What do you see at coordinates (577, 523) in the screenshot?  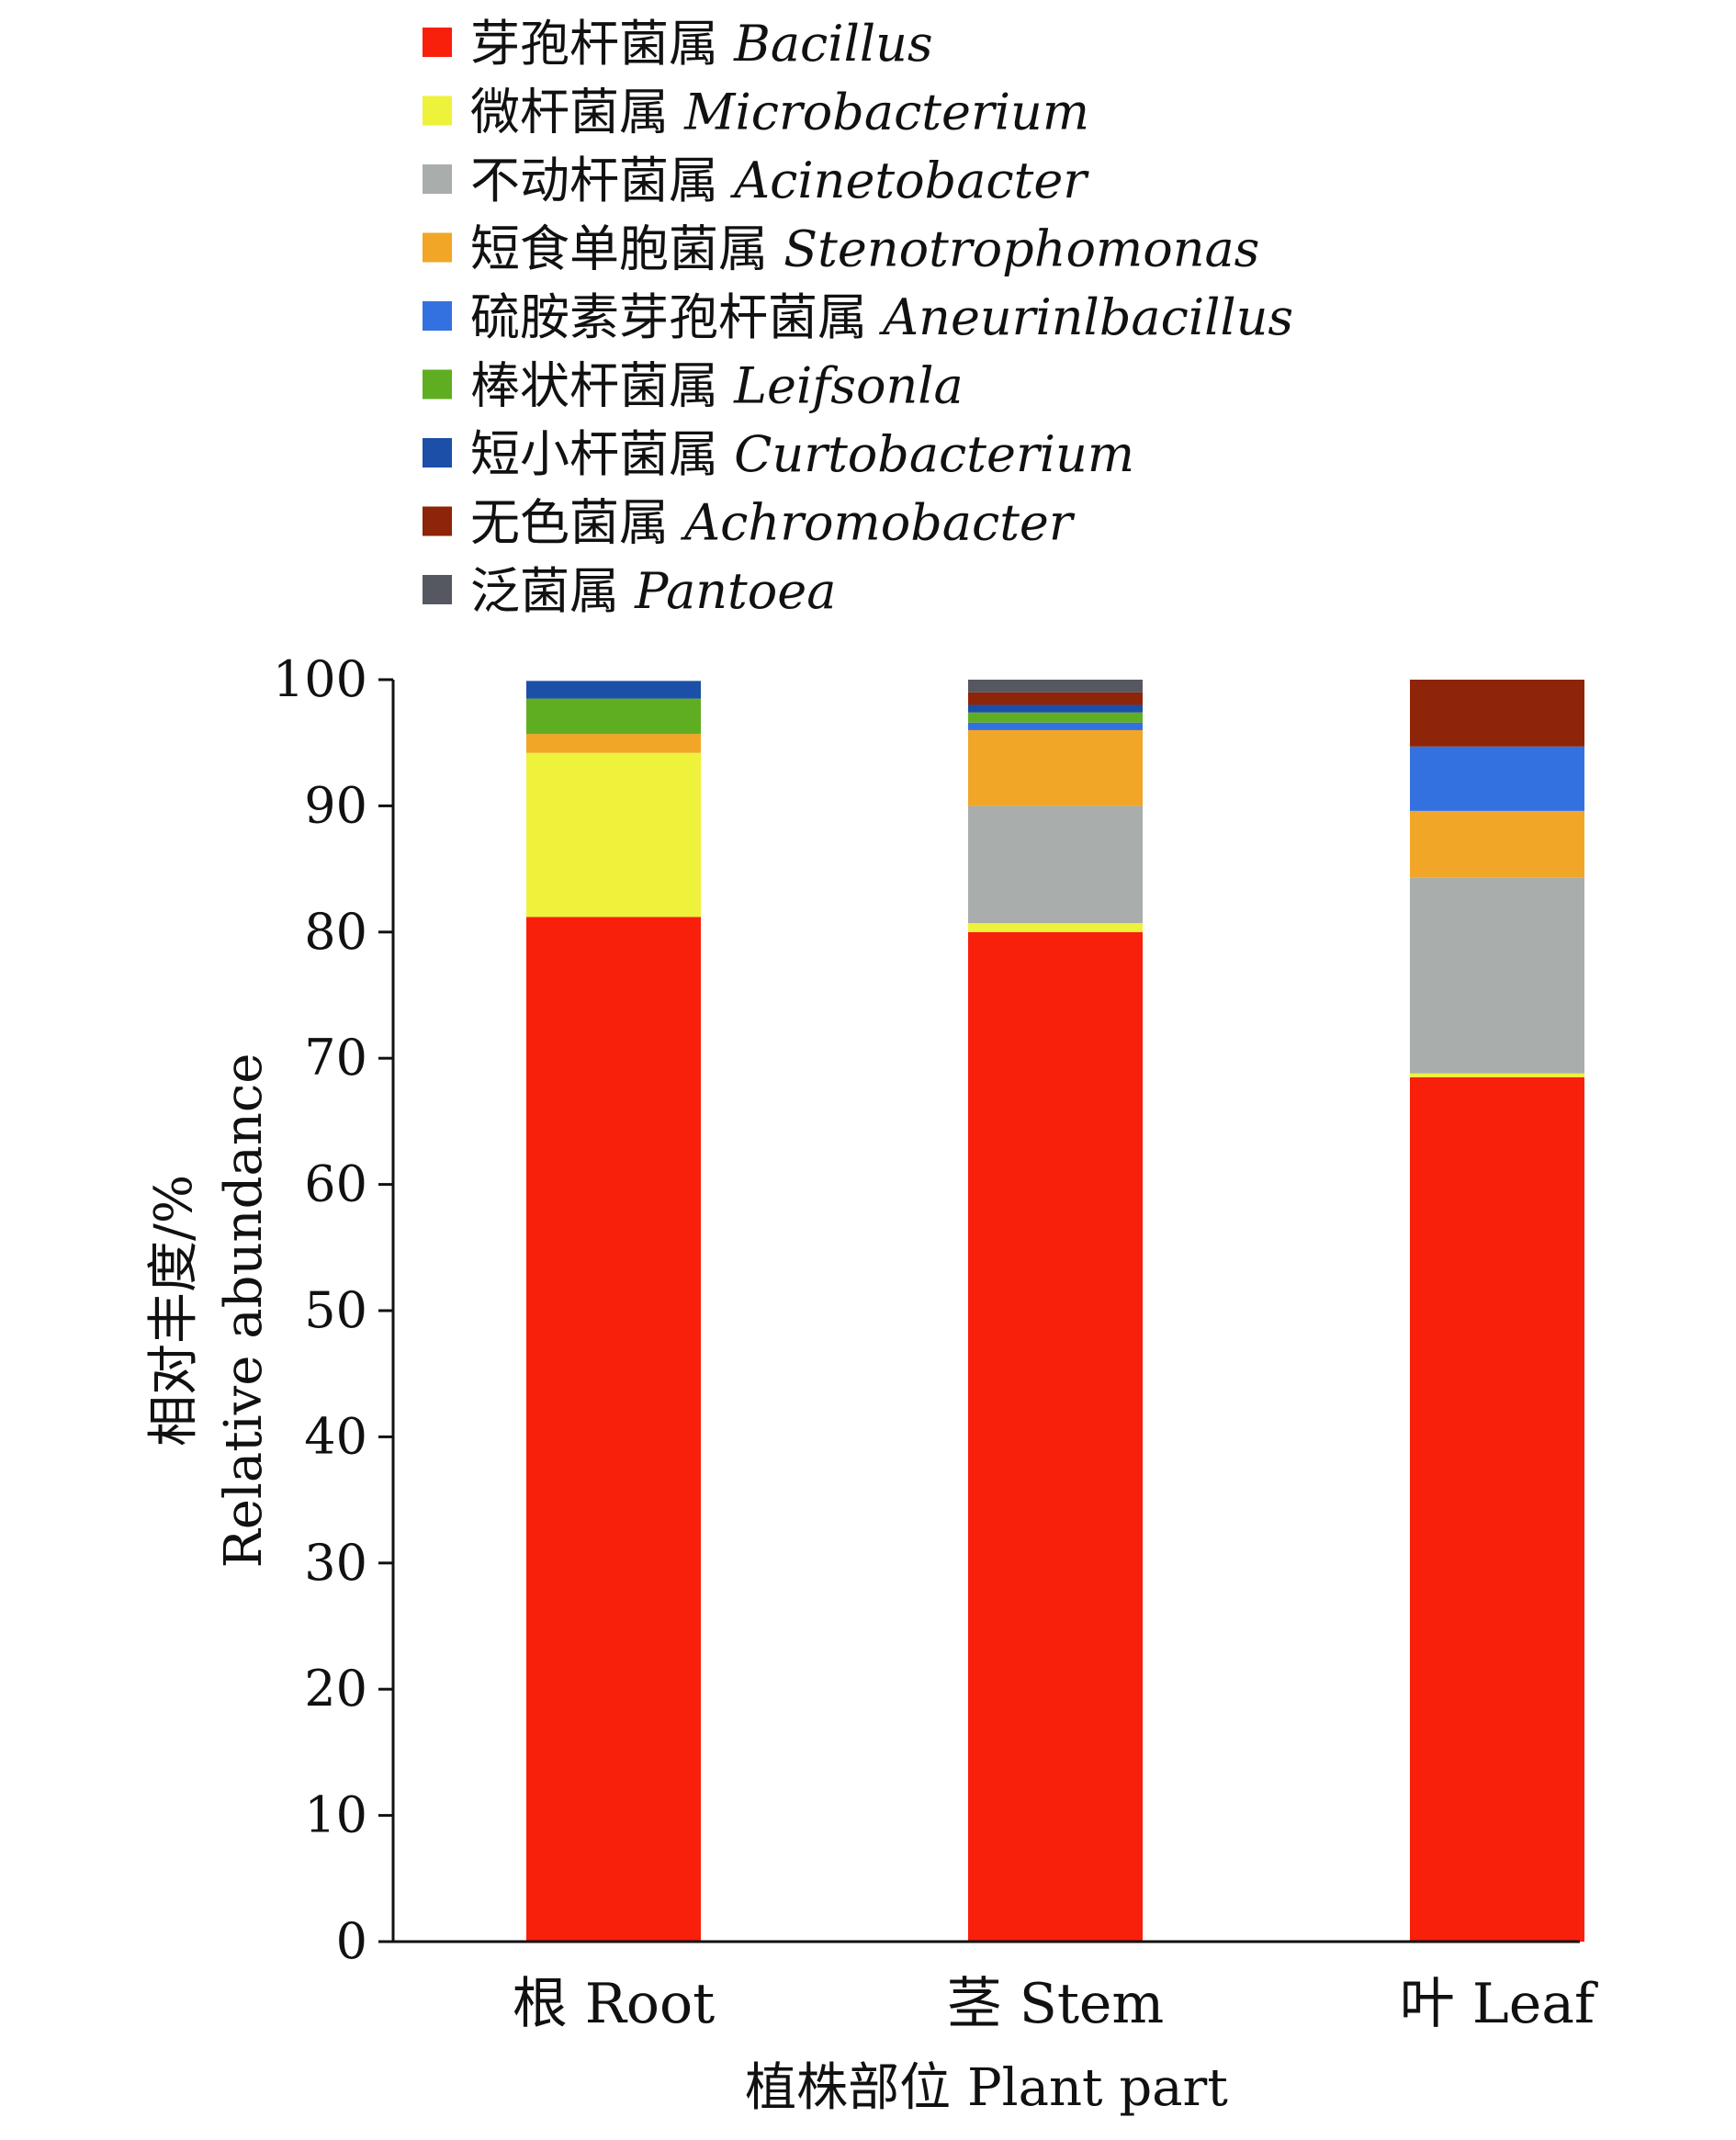 I see `legend-label-zh: 无色菌属` at bounding box center [577, 523].